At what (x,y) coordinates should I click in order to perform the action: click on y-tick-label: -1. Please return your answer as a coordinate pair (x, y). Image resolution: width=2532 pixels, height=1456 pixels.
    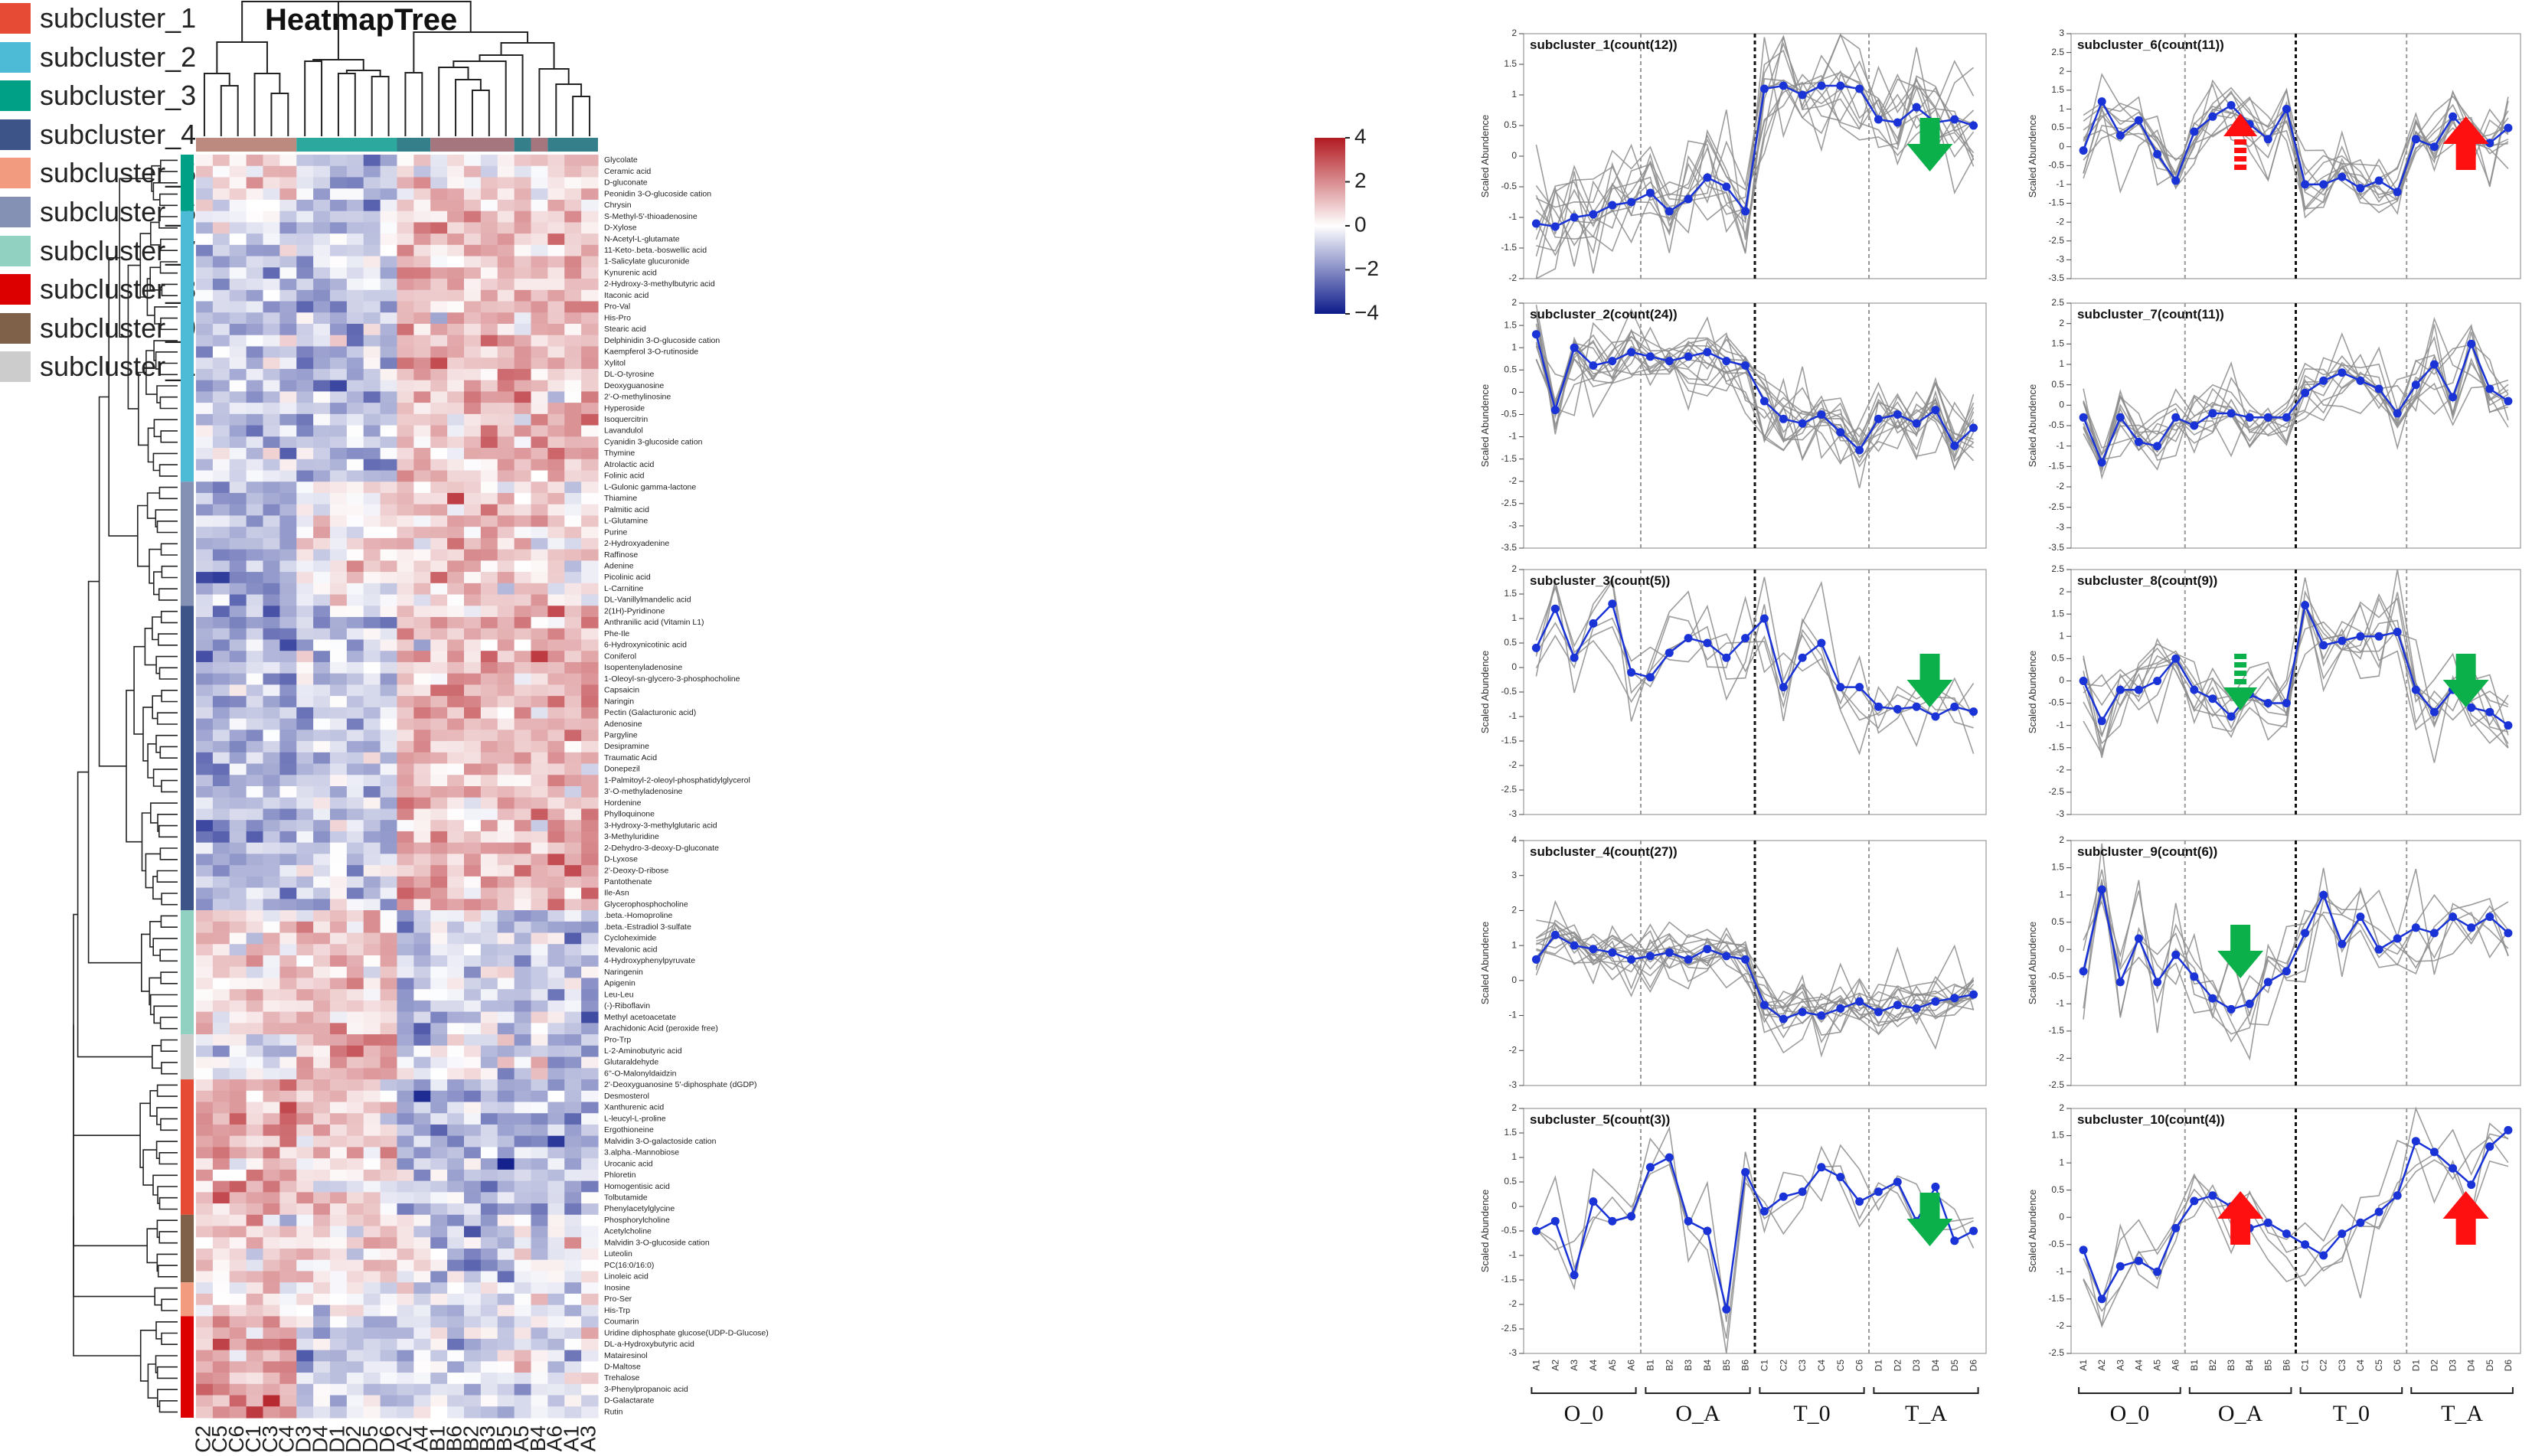
    Looking at the image, I should click on (1512, 216).